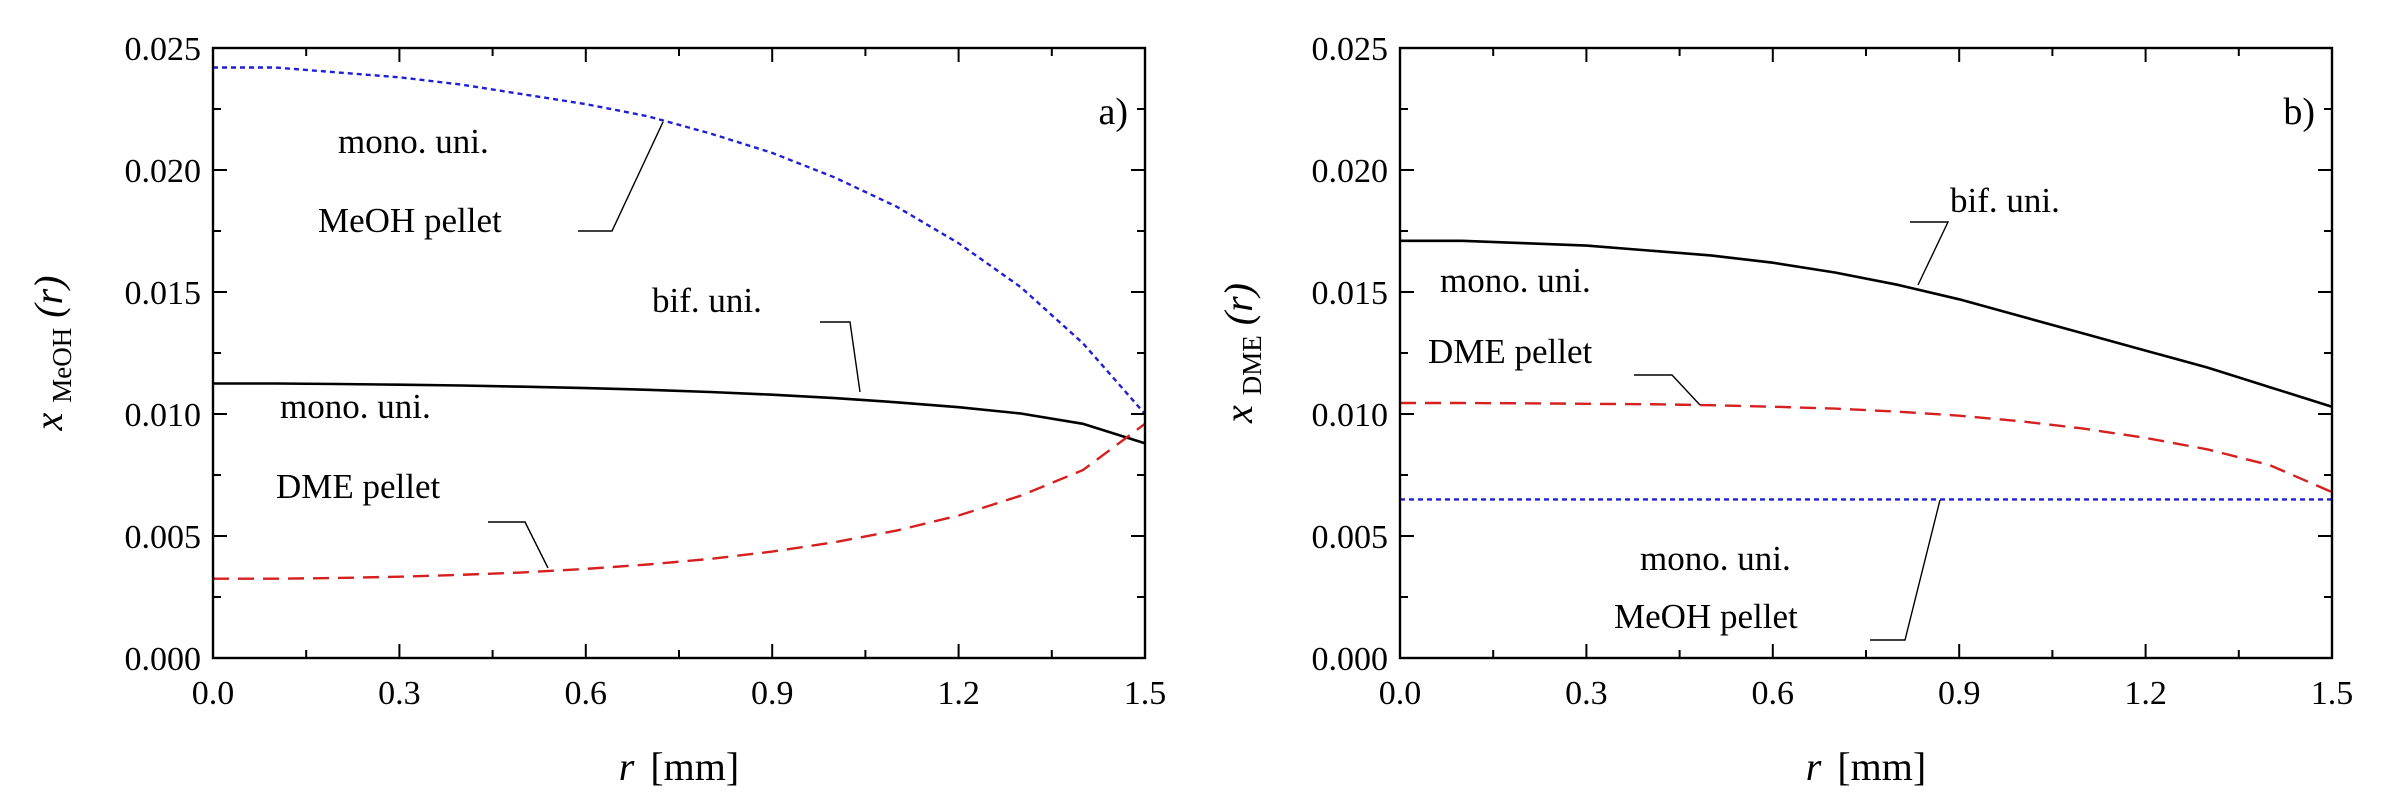  What do you see at coordinates (1252, 365) in the screenshot?
I see `y-axis-sub: DME` at bounding box center [1252, 365].